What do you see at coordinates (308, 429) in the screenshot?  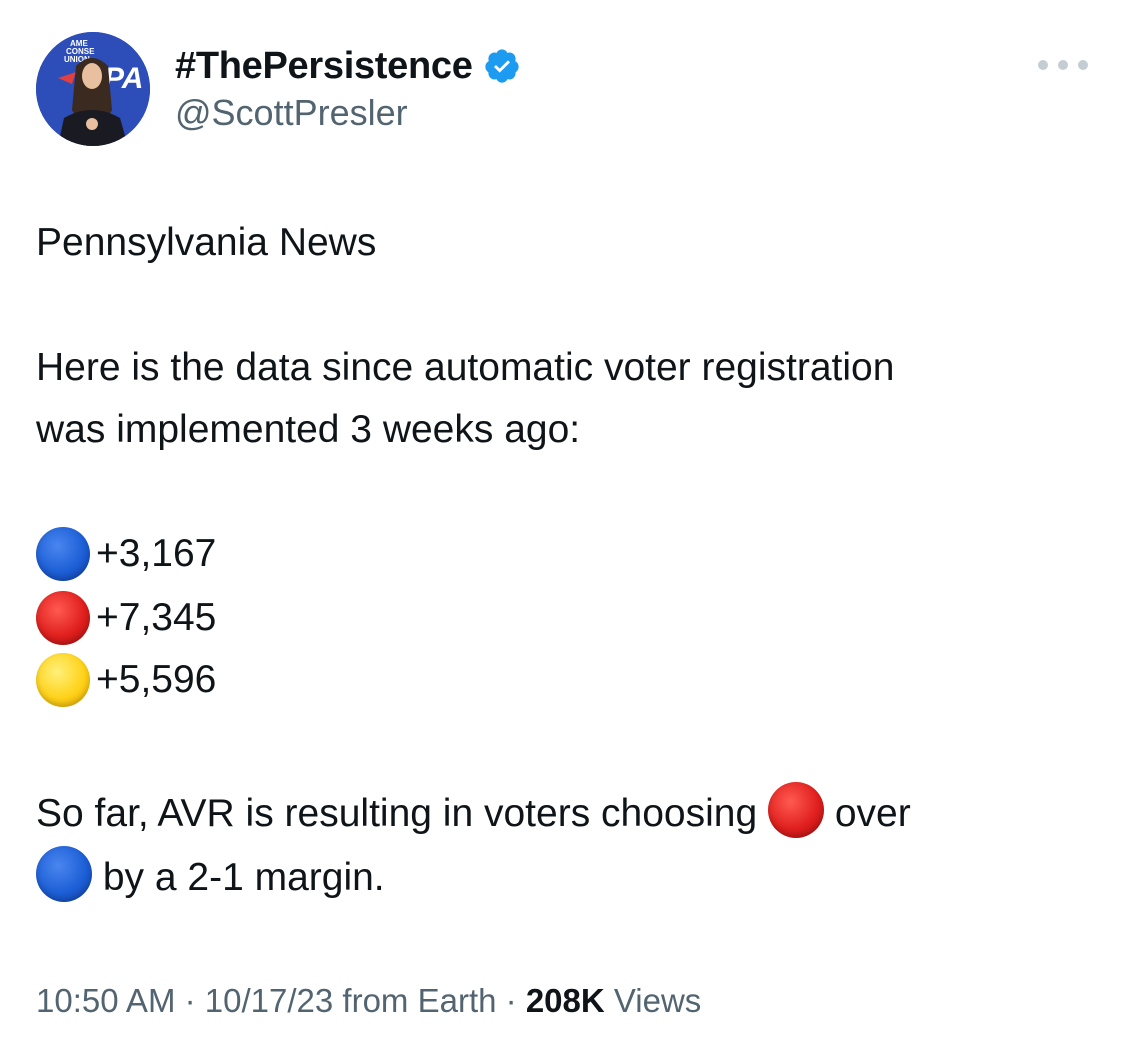 I see `tweet-text-line: was implemented 3 weeks ago:` at bounding box center [308, 429].